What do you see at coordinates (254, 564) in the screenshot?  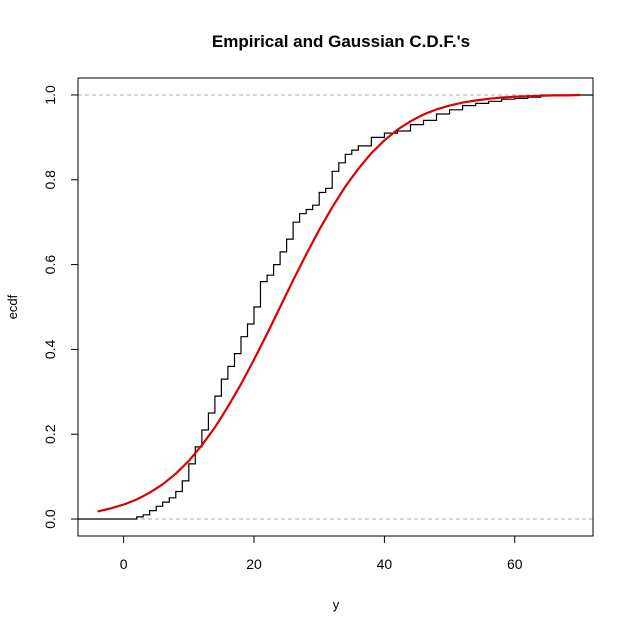 I see `x-tick-label: 20` at bounding box center [254, 564].